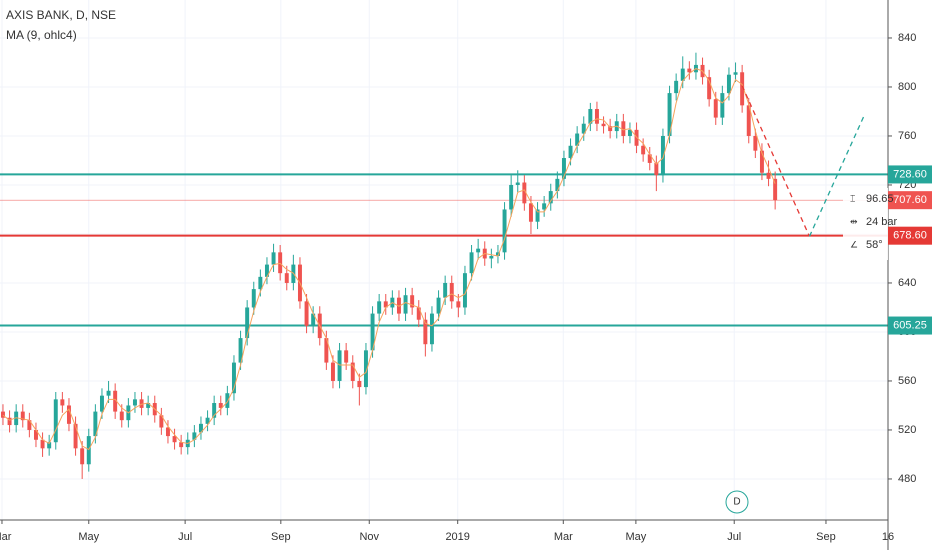 This screenshot has height=550, width=932. What do you see at coordinates (369, 537) in the screenshot?
I see `x-tick-label: Nov` at bounding box center [369, 537].